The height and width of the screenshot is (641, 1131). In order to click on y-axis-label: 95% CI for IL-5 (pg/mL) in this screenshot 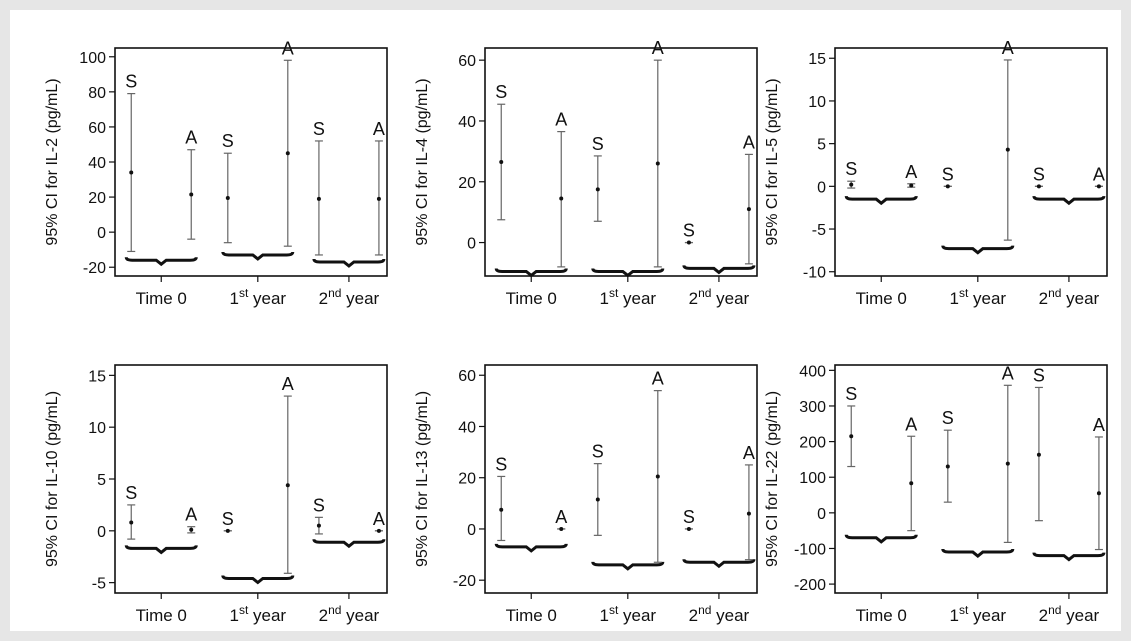, I will do `click(772, 161)`.